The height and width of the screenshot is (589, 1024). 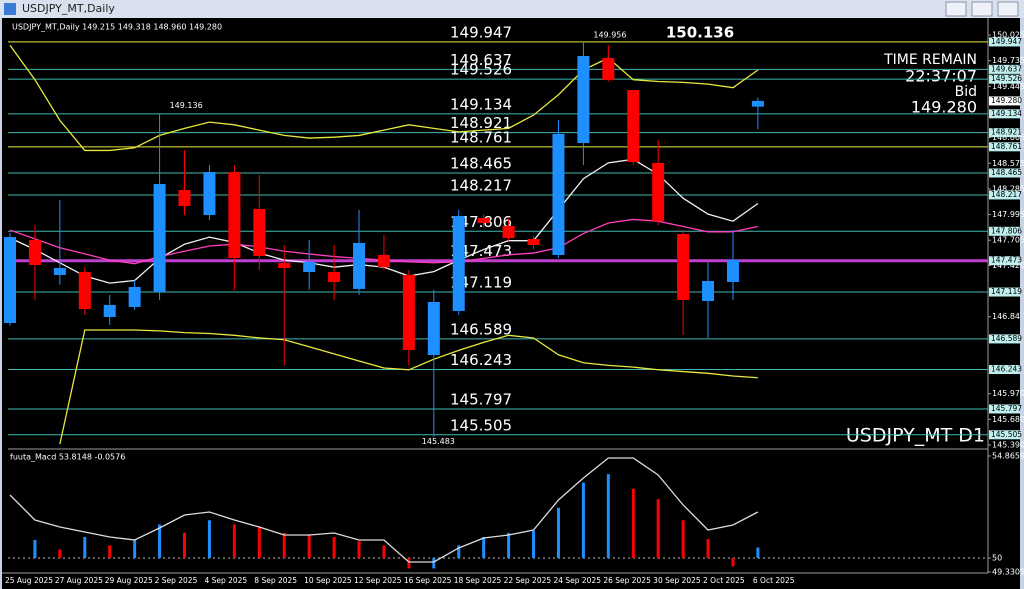 I want to click on level-box-label: 149.134, so click(x=1006, y=113).